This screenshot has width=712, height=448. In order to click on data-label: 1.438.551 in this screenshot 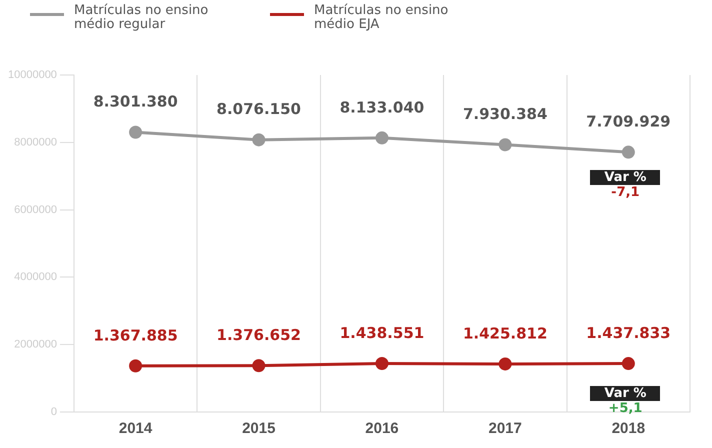, I will do `click(382, 333)`.